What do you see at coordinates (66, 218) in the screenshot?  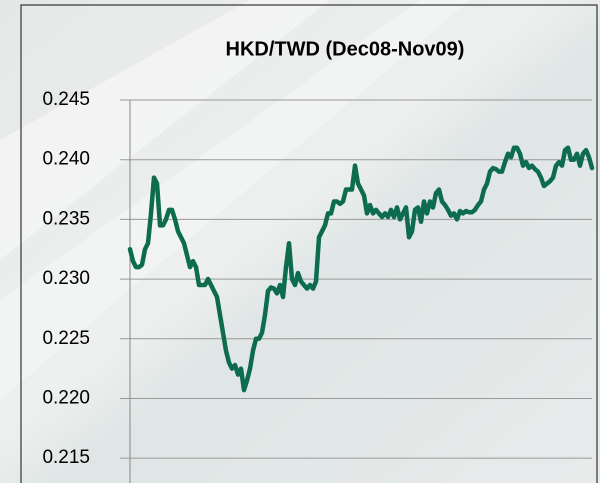 I see `y-tick-label: 0.235` at bounding box center [66, 218].